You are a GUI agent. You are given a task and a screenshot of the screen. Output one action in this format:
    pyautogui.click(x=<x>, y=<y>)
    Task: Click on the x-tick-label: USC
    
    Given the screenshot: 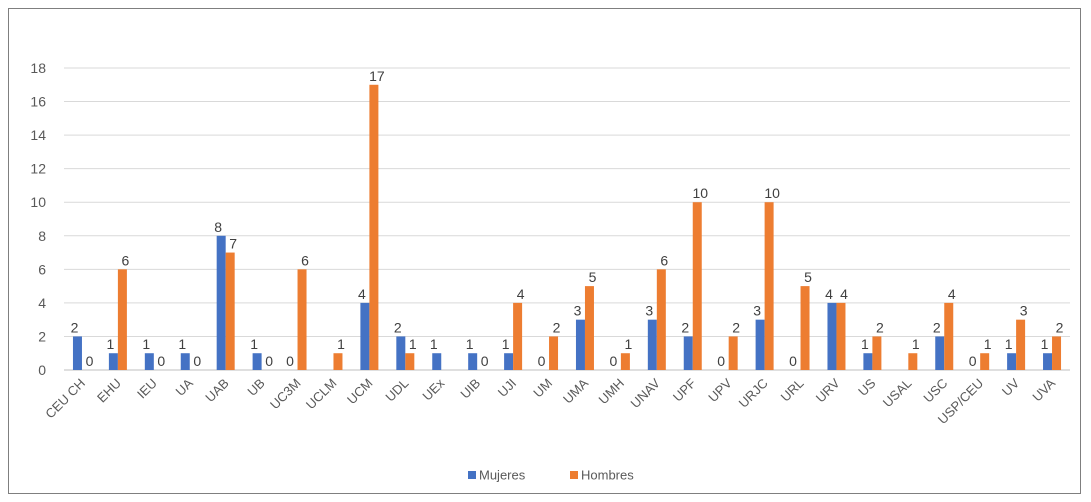 What is the action you would take?
    pyautogui.click(x=935, y=391)
    